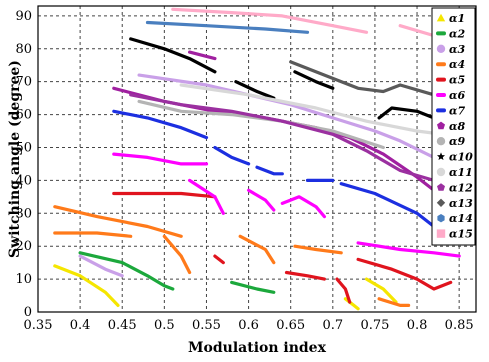  Describe the element at coordinates (23, 180) in the screenshot. I see `y-tick-label: 40` at that location.